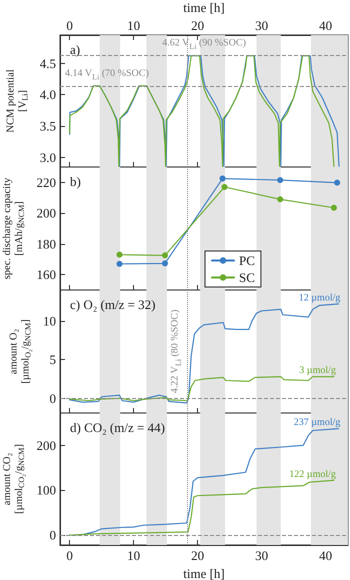 This screenshot has width=350, height=580. What do you see at coordinates (117, 427) in the screenshot?
I see `text: d) CO₂ (m/z = 44)` at bounding box center [117, 427].